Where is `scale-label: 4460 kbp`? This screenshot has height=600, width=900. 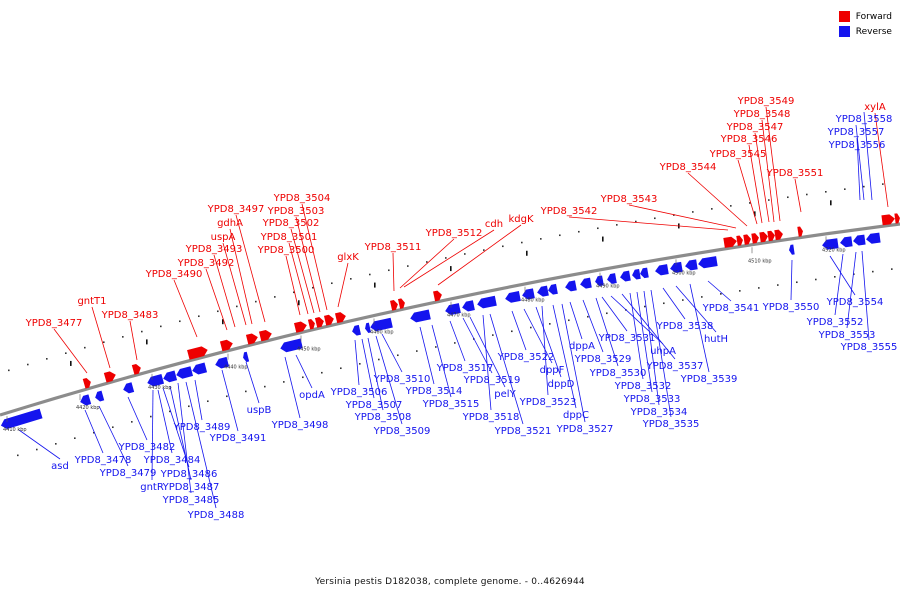
scale-label: 4460 kbp is located at coordinates (382, 332).